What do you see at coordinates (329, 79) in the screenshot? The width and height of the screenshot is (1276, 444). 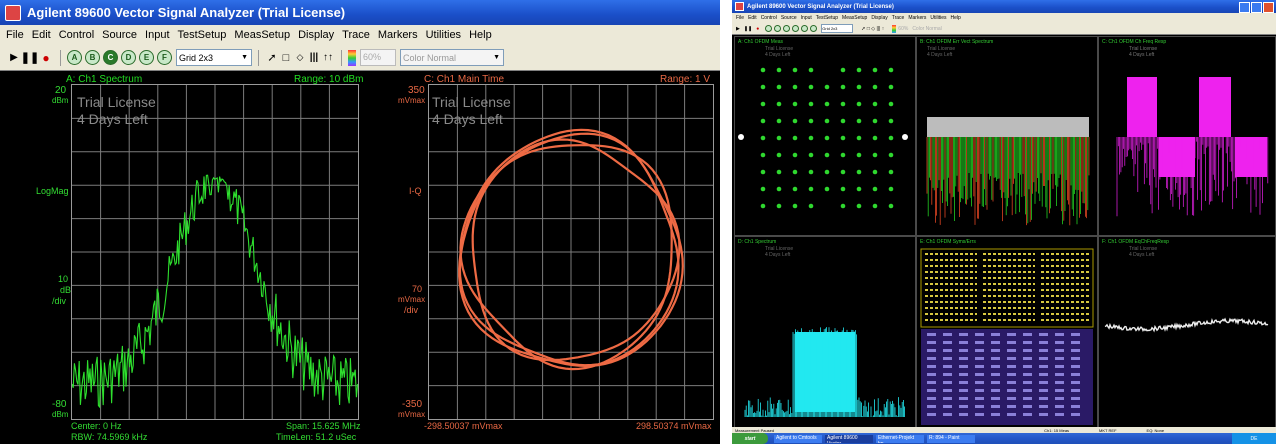 I see `trace-a-range: Range: 10 dBm` at bounding box center [329, 79].